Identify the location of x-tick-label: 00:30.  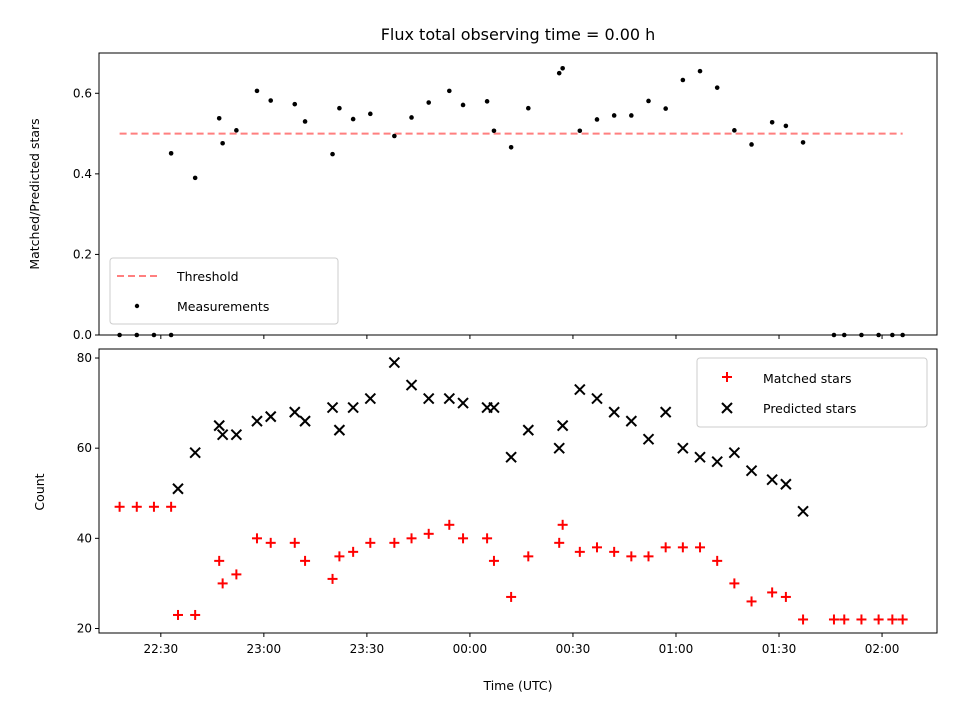
(573, 649).